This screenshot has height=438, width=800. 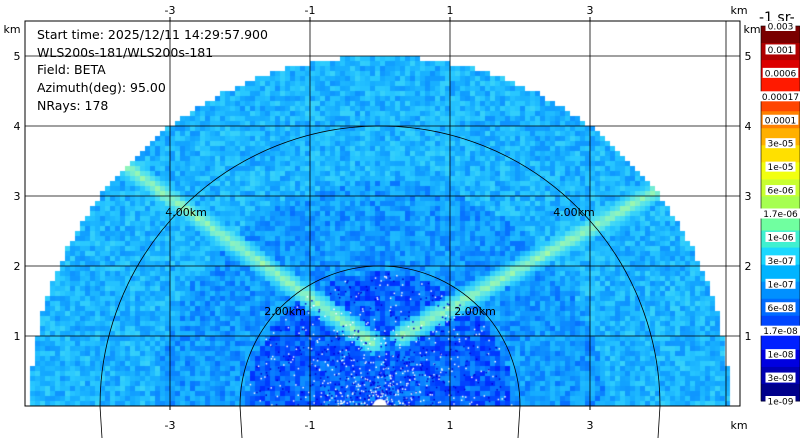 What do you see at coordinates (590, 10) in the screenshot?
I see `x-tick-label-top: 3` at bounding box center [590, 10].